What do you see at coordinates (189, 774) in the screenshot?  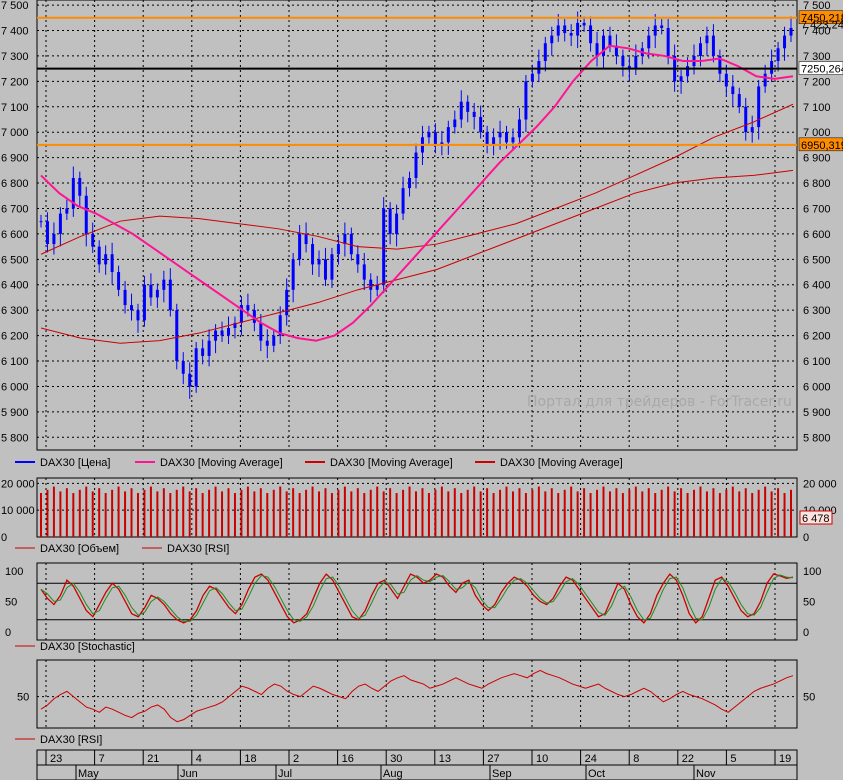 I see `month-label: Jun` at bounding box center [189, 774].